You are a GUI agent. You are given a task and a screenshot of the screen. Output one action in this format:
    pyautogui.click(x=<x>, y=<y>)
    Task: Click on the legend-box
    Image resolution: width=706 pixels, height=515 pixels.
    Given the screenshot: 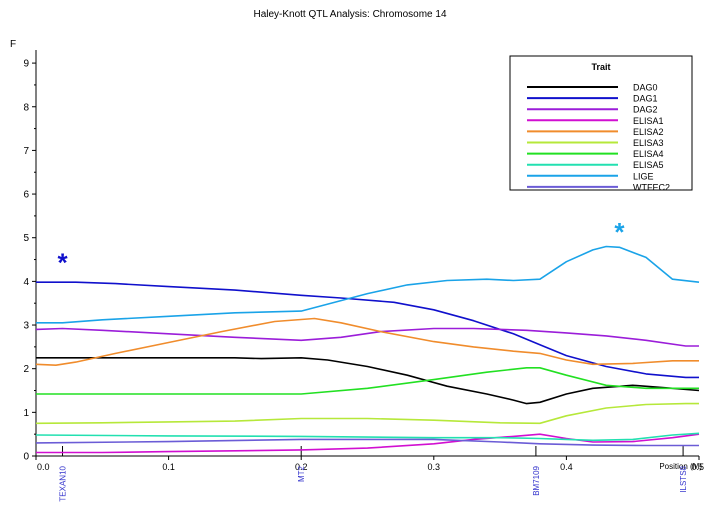 What is the action you would take?
    pyautogui.click(x=601, y=123)
    